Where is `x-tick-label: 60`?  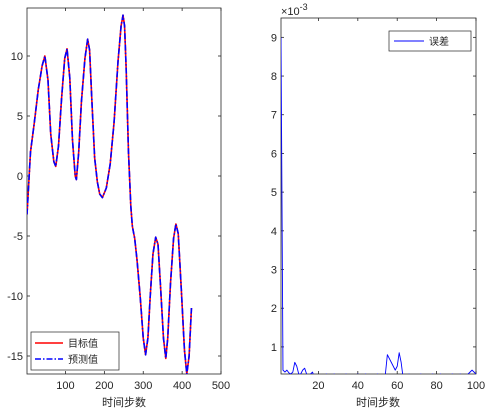
x-tick-label: 60 is located at coordinates (397, 386).